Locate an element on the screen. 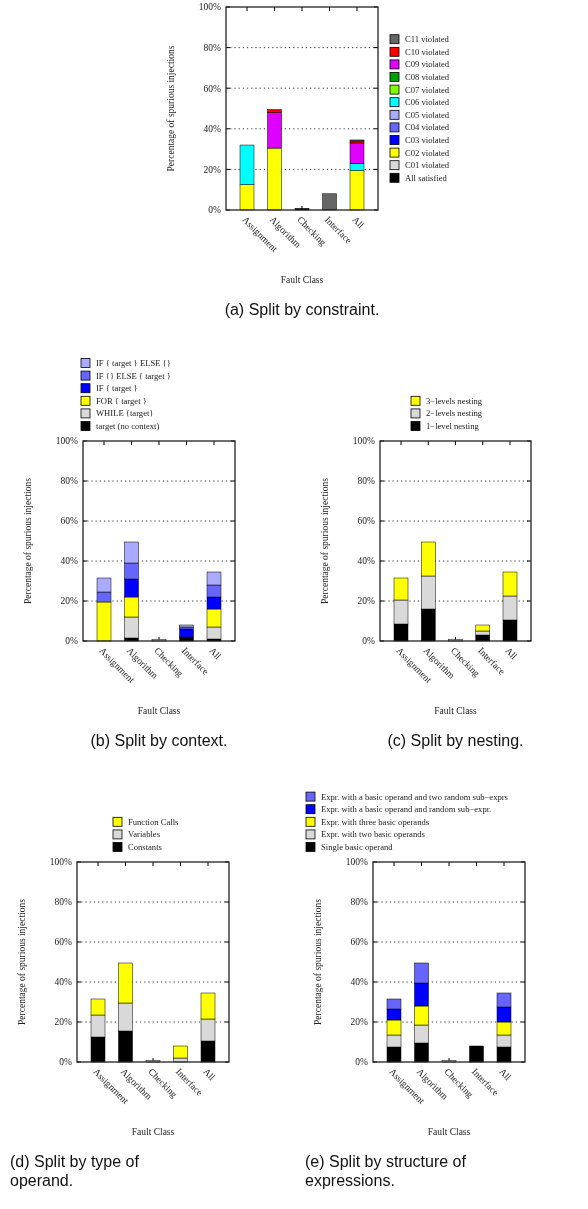 The height and width of the screenshot is (1209, 588). legend-label: C11 violated is located at coordinates (427, 39).